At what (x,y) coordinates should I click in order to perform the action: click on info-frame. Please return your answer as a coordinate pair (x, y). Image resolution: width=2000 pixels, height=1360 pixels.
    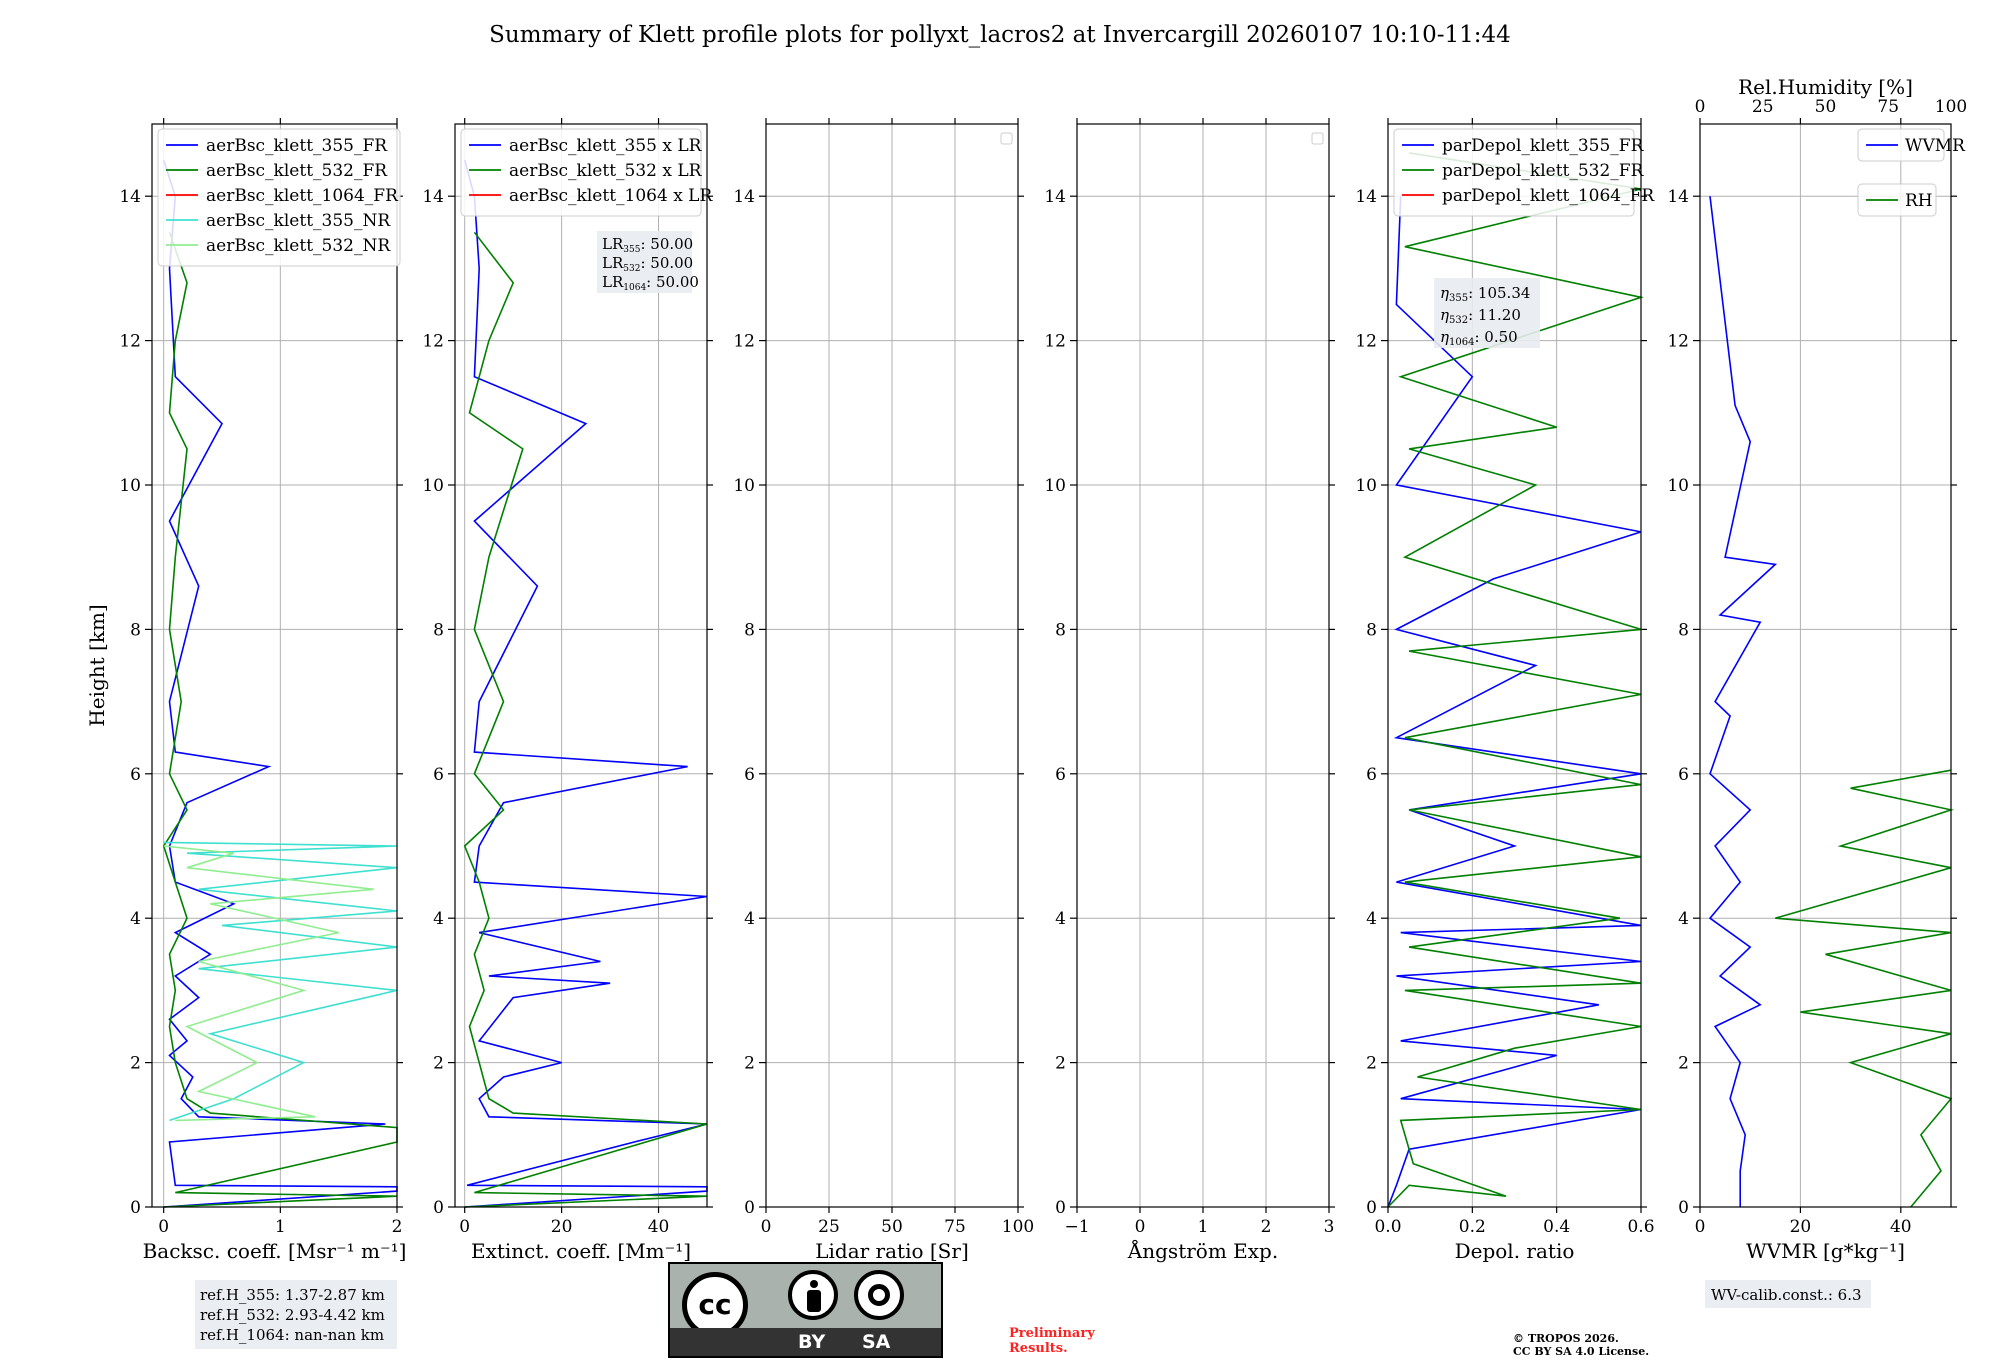
    Looking at the image, I should click on (1788, 1294).